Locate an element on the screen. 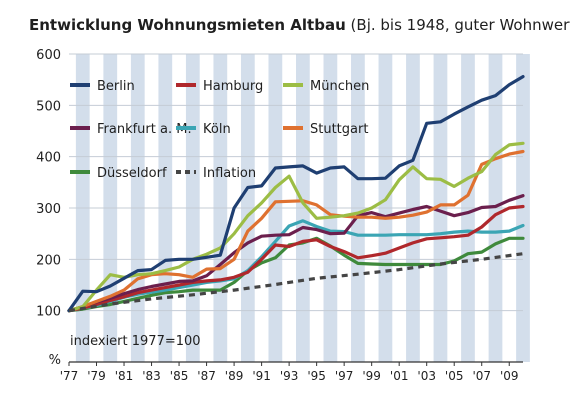  legend-label-hamburg: Hamburg is located at coordinates (233, 86).